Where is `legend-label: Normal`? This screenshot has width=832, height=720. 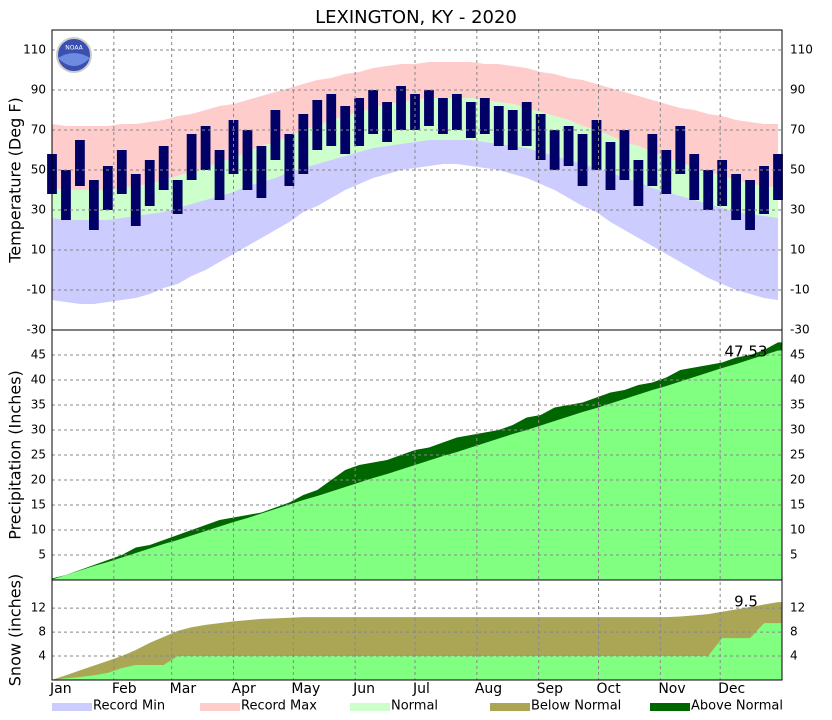 legend-label: Normal is located at coordinates (414, 706).